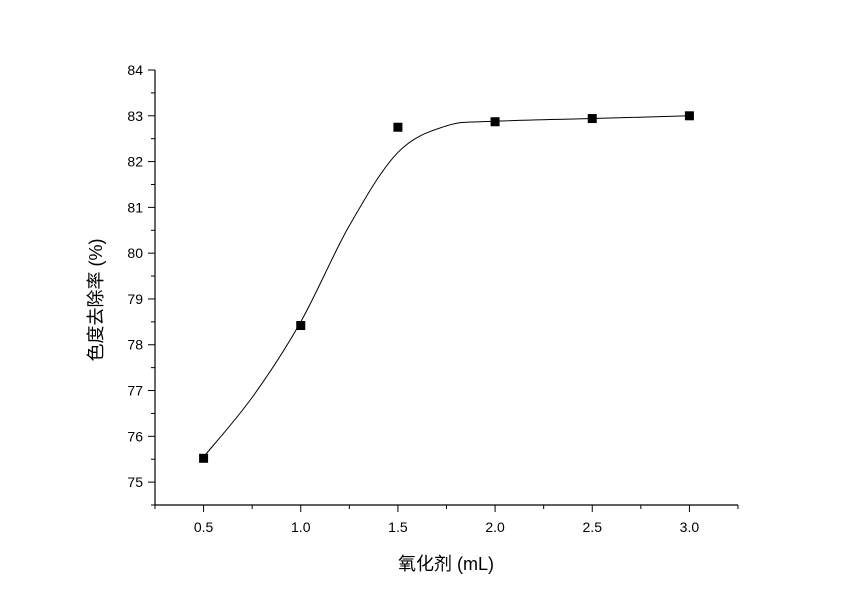 The width and height of the screenshot is (858, 606). What do you see at coordinates (446, 564) in the screenshot?
I see `x-axis-title: 氧化剂 (mL)` at bounding box center [446, 564].